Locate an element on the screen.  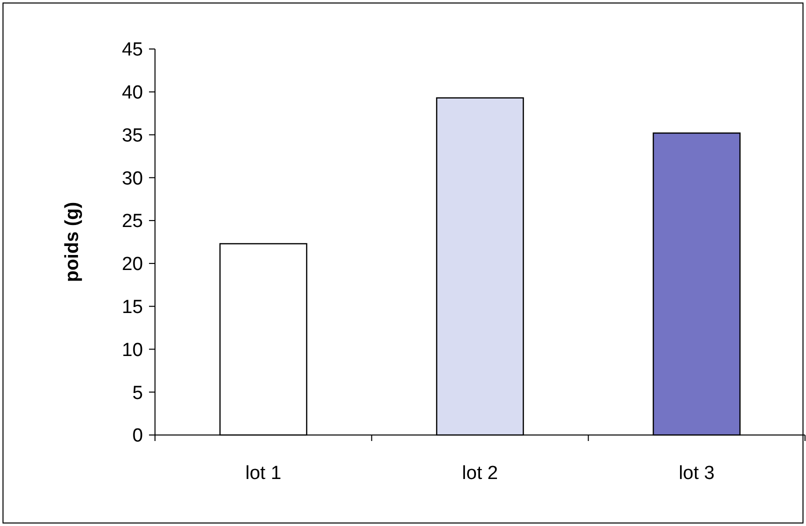
y-tick-label: 30 is located at coordinates (132, 179).